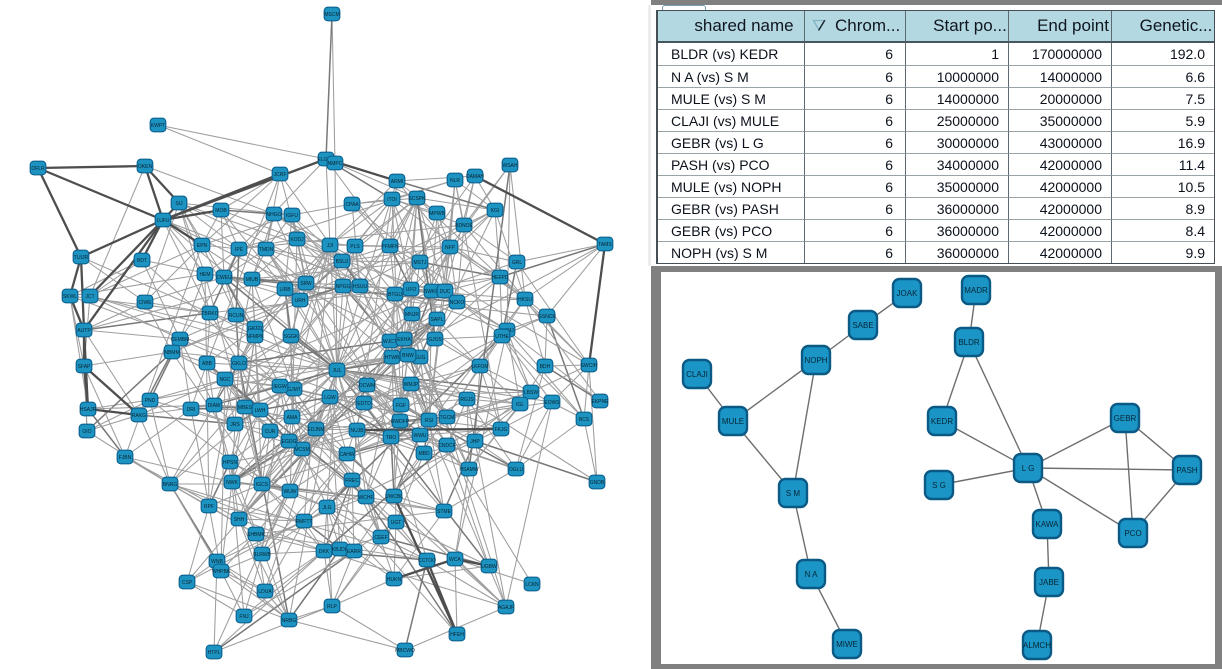  I want to click on svg-text: RGJS, so click(467, 400).